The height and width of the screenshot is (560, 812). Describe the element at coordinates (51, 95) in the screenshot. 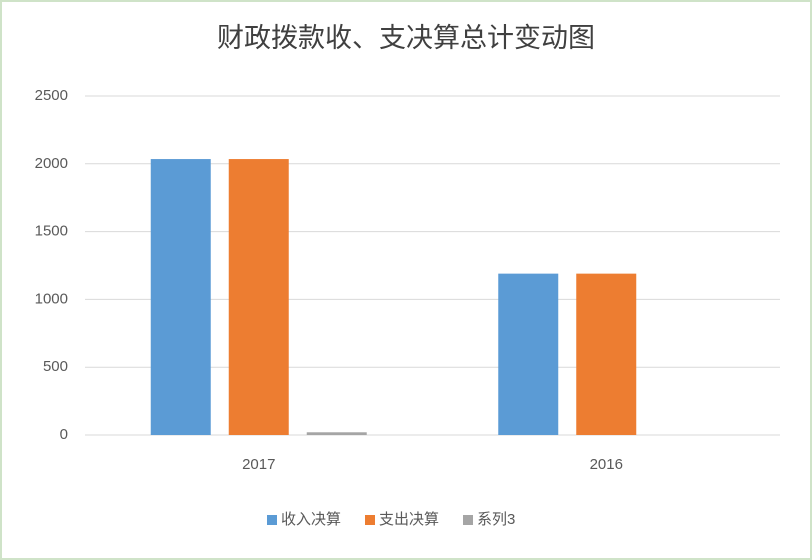

I see `y-tick-label: 2500` at that location.